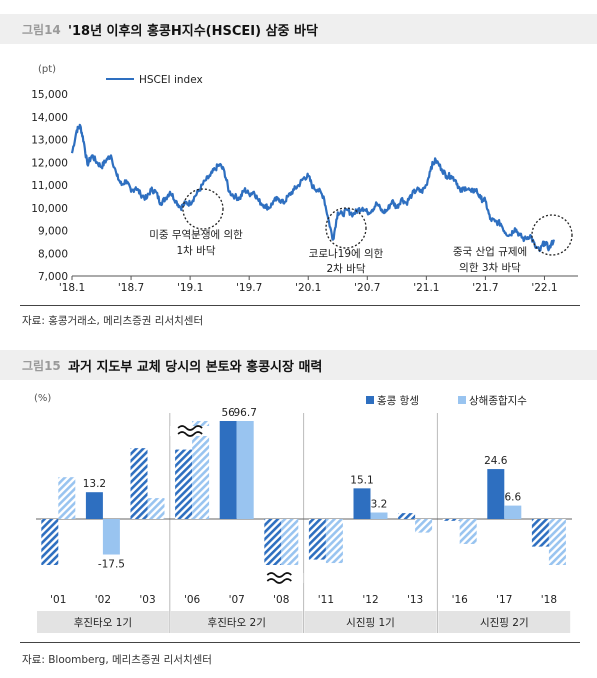 The width and height of the screenshot is (597, 678). Describe the element at coordinates (460, 600) in the screenshot. I see `x-category-label: '16` at that location.